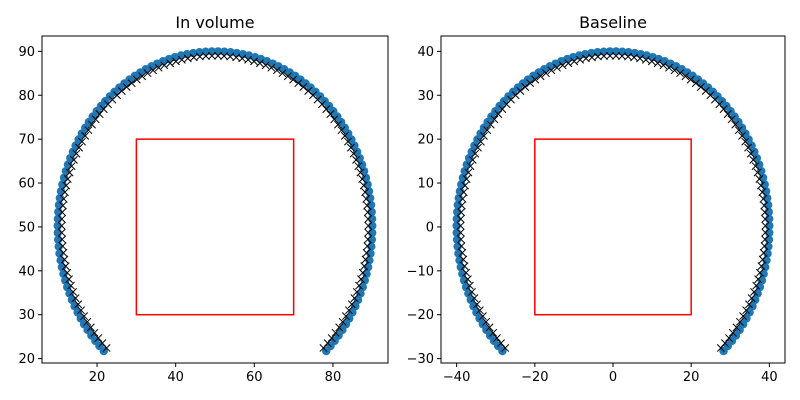 The image size is (800, 400). Describe the element at coordinates (534, 377) in the screenshot. I see `x-tick-label: −20` at that location.